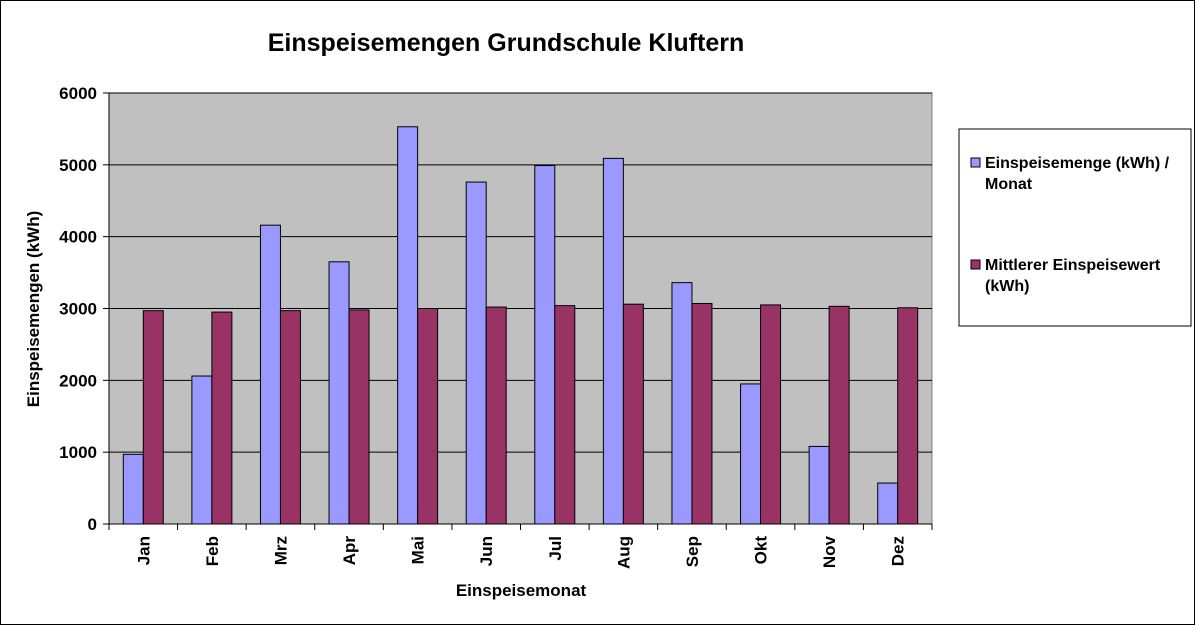  Describe the element at coordinates (888, 503) in the screenshot. I see `bar-einspeisemenge-dez` at that location.